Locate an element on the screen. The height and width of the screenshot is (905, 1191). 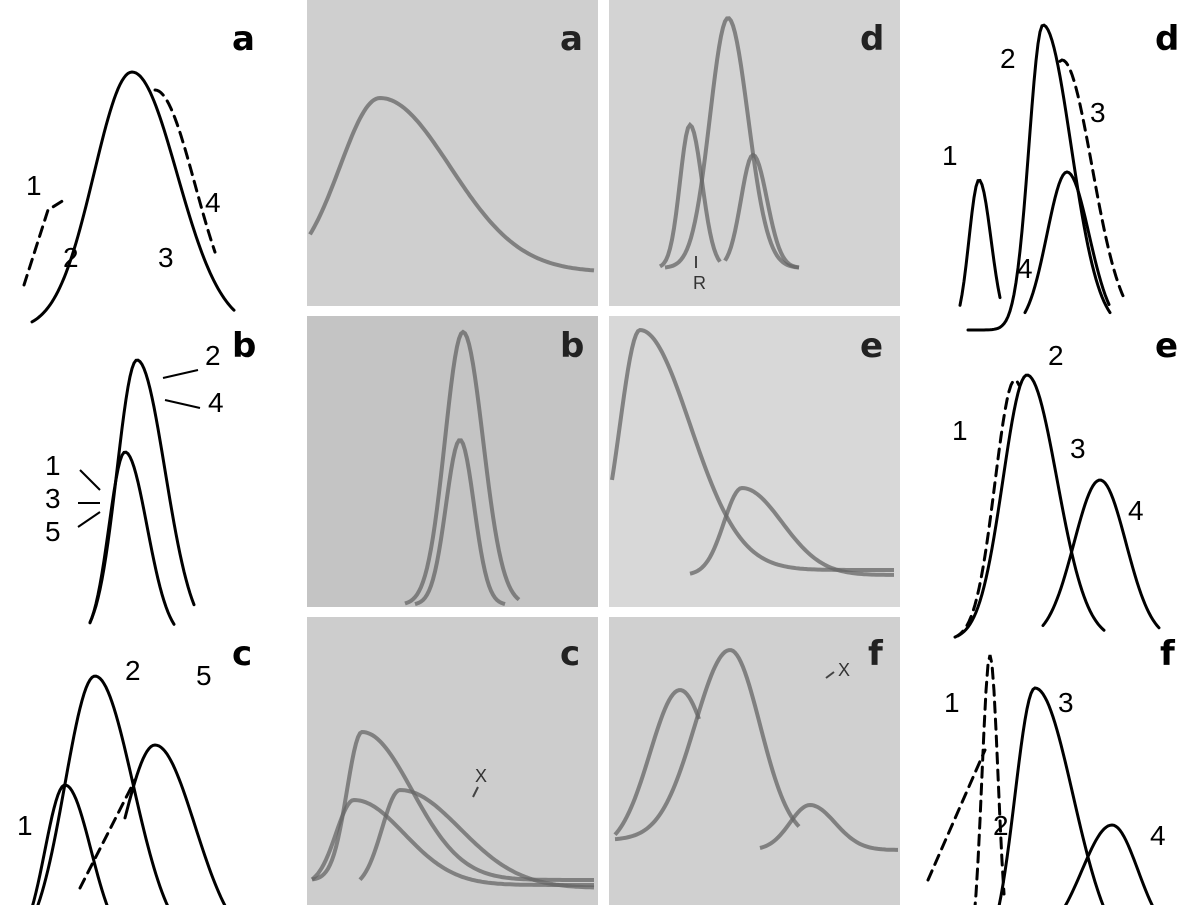
annotation: R is located at coordinates (699, 283).